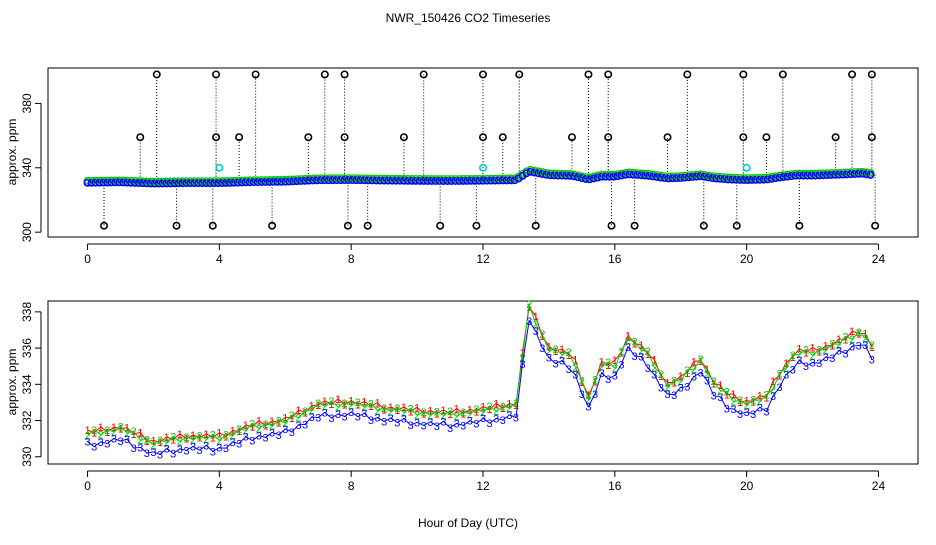  What do you see at coordinates (27, 167) in the screenshot?
I see `top-y-tick-label: 340` at bounding box center [27, 167].